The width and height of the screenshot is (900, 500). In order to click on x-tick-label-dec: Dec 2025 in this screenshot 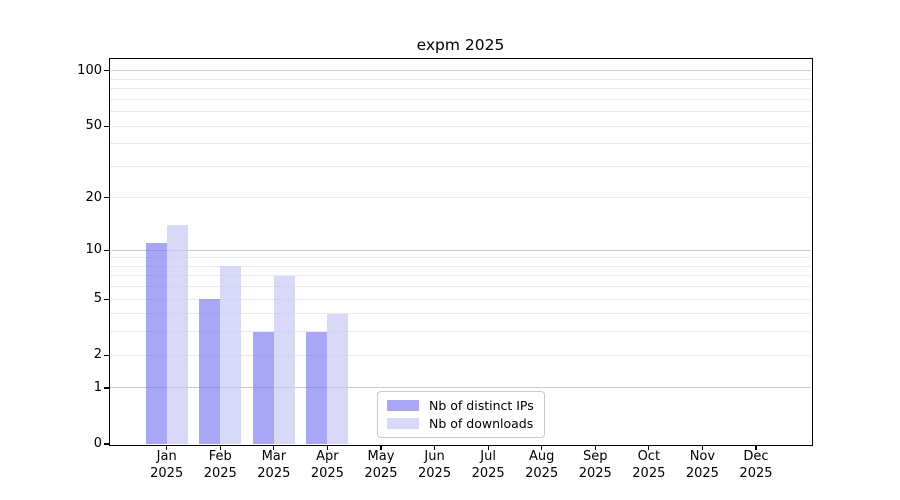, I will do `click(756, 465)`.